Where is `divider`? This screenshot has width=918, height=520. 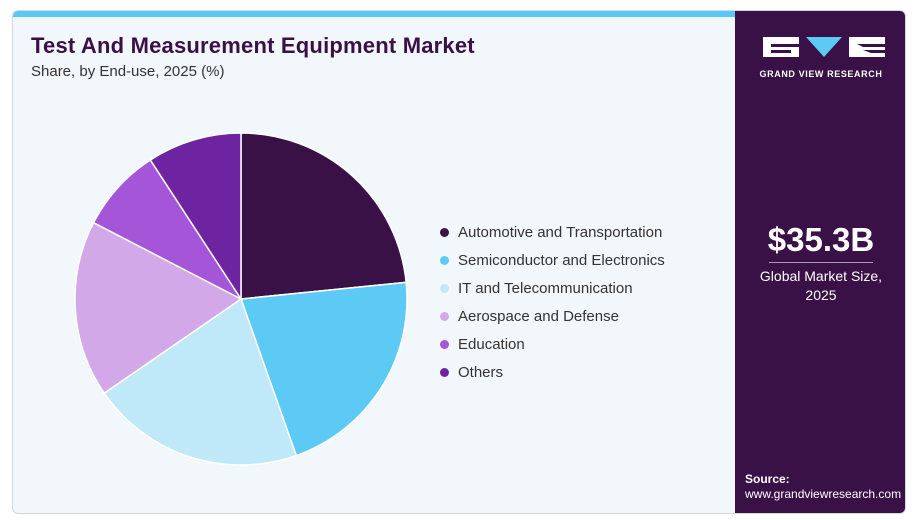
divider is located at coordinates (821, 262).